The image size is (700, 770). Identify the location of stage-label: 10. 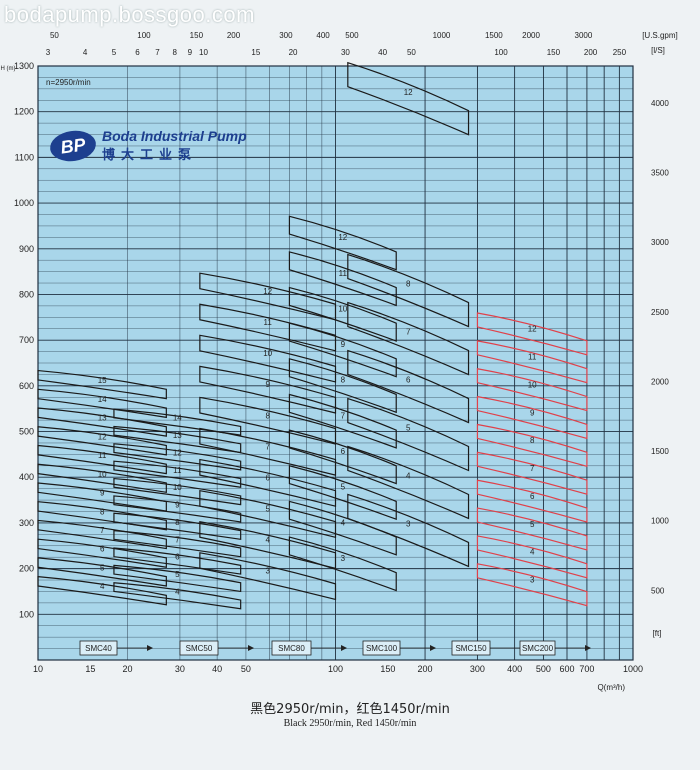
(177, 487).